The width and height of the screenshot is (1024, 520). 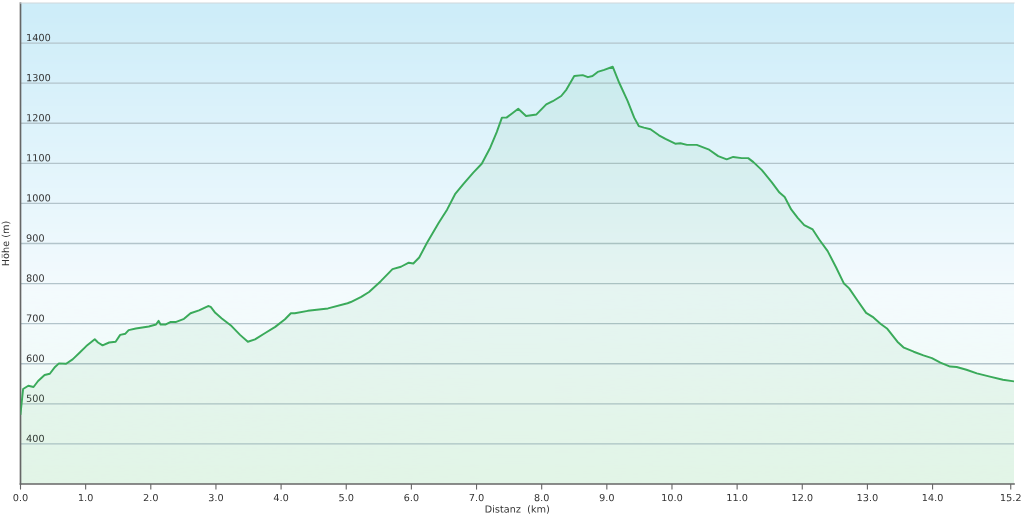 I want to click on y-tick-label: 600, so click(x=35, y=358).